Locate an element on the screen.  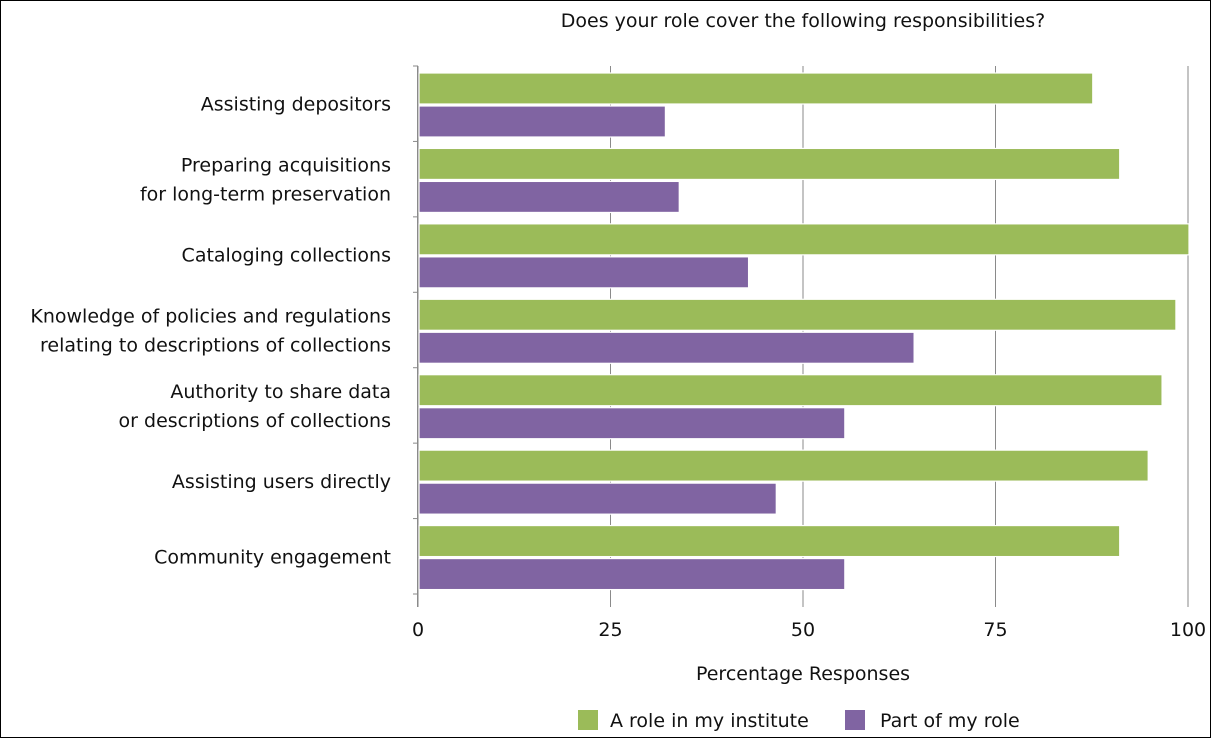
category-label: Cataloging collections is located at coordinates (286, 256).